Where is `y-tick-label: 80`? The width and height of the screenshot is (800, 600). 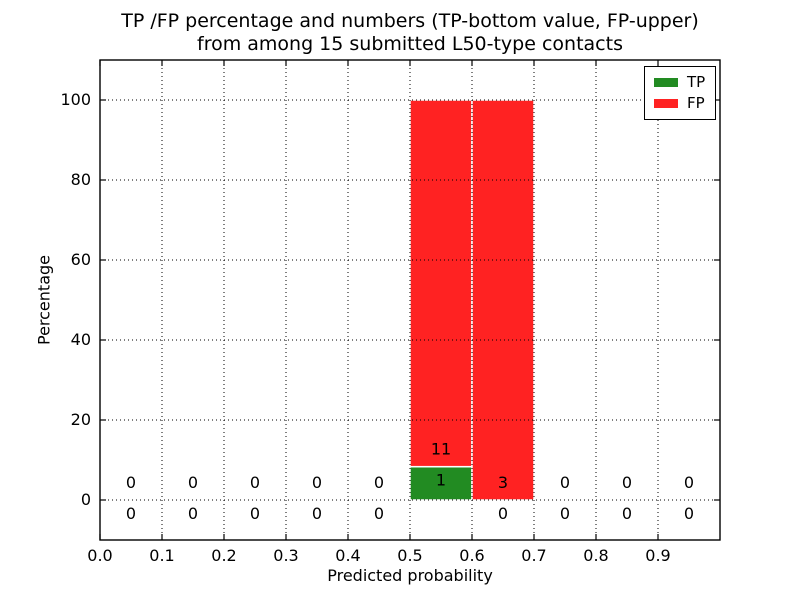
y-tick-label: 80 is located at coordinates (81, 179).